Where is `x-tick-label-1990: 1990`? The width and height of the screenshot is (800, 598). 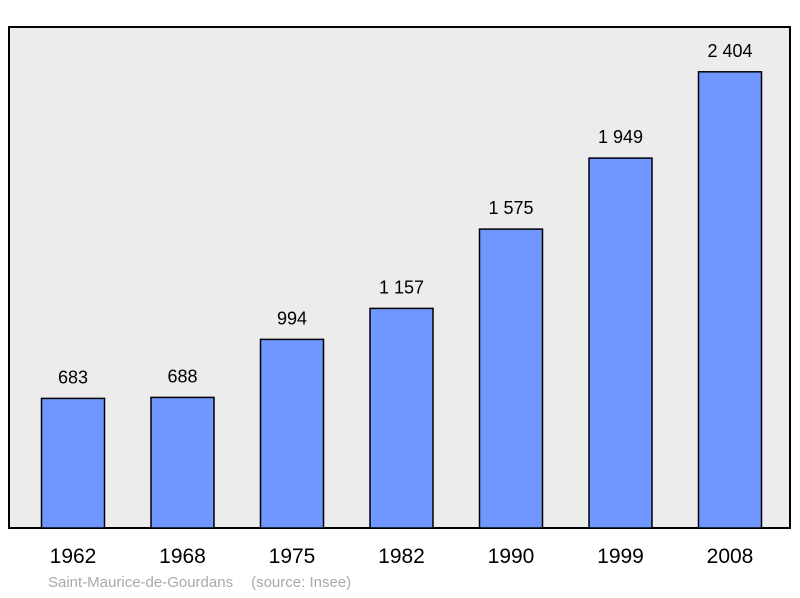 x-tick-label-1990: 1990 is located at coordinates (511, 556).